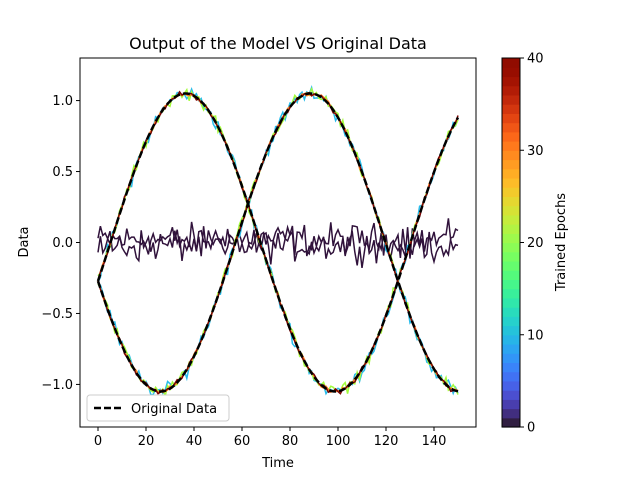 The image size is (640, 480). What do you see at coordinates (62, 172) in the screenshot?
I see `y-tick-label-3: 0.5` at bounding box center [62, 172].